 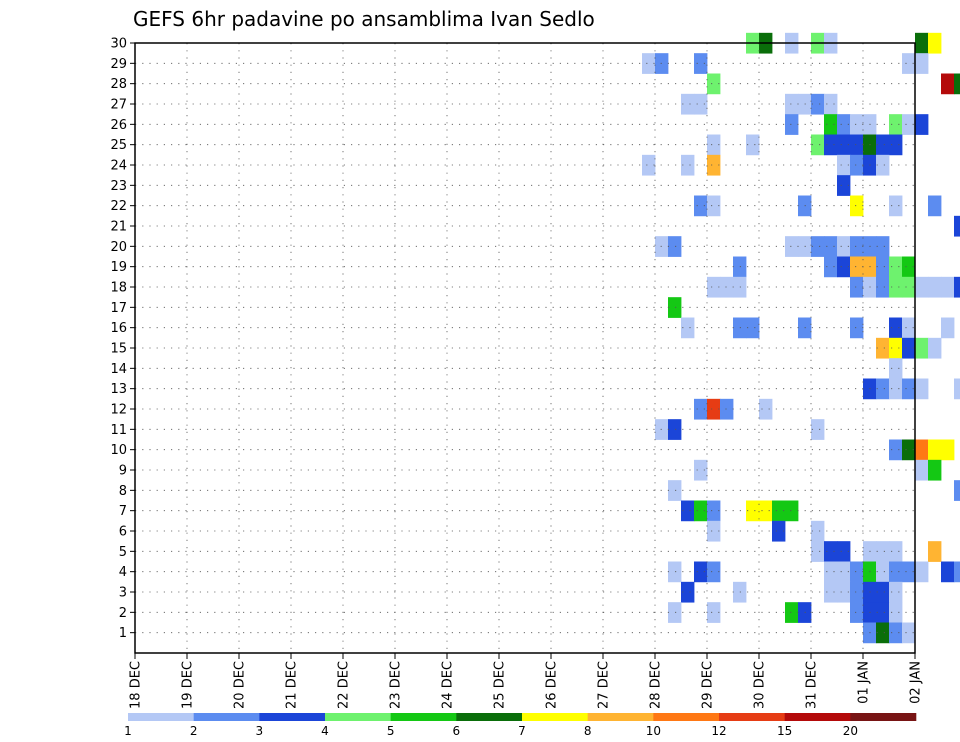 What do you see at coordinates (123, 532) in the screenshot?
I see `y-tick-label: 6` at bounding box center [123, 532].